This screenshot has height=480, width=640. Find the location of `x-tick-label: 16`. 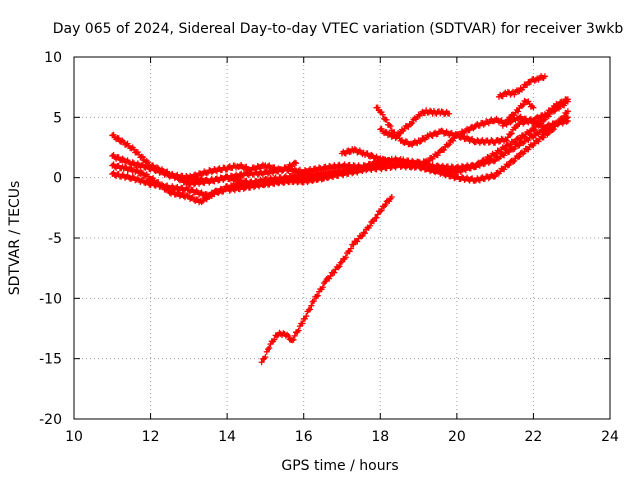

x-tick-label: 16 is located at coordinates (304, 437).